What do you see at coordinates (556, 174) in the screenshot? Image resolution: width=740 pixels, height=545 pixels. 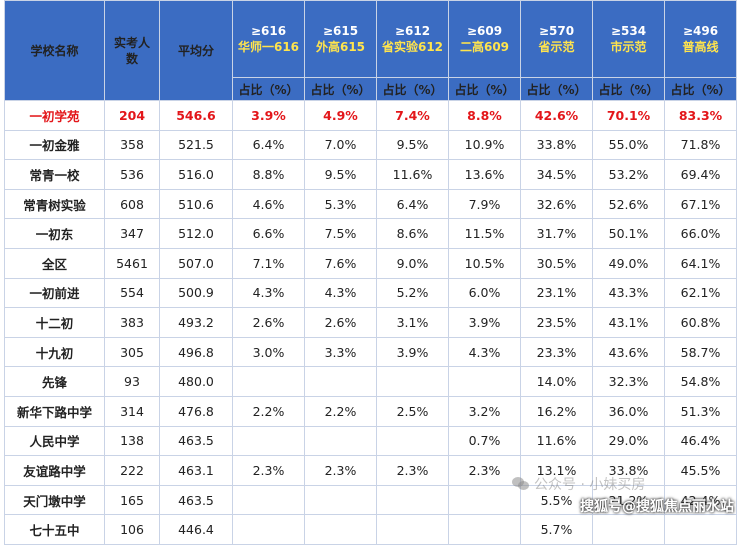 I see `ratio-cell: 34.5%` at bounding box center [556, 174].